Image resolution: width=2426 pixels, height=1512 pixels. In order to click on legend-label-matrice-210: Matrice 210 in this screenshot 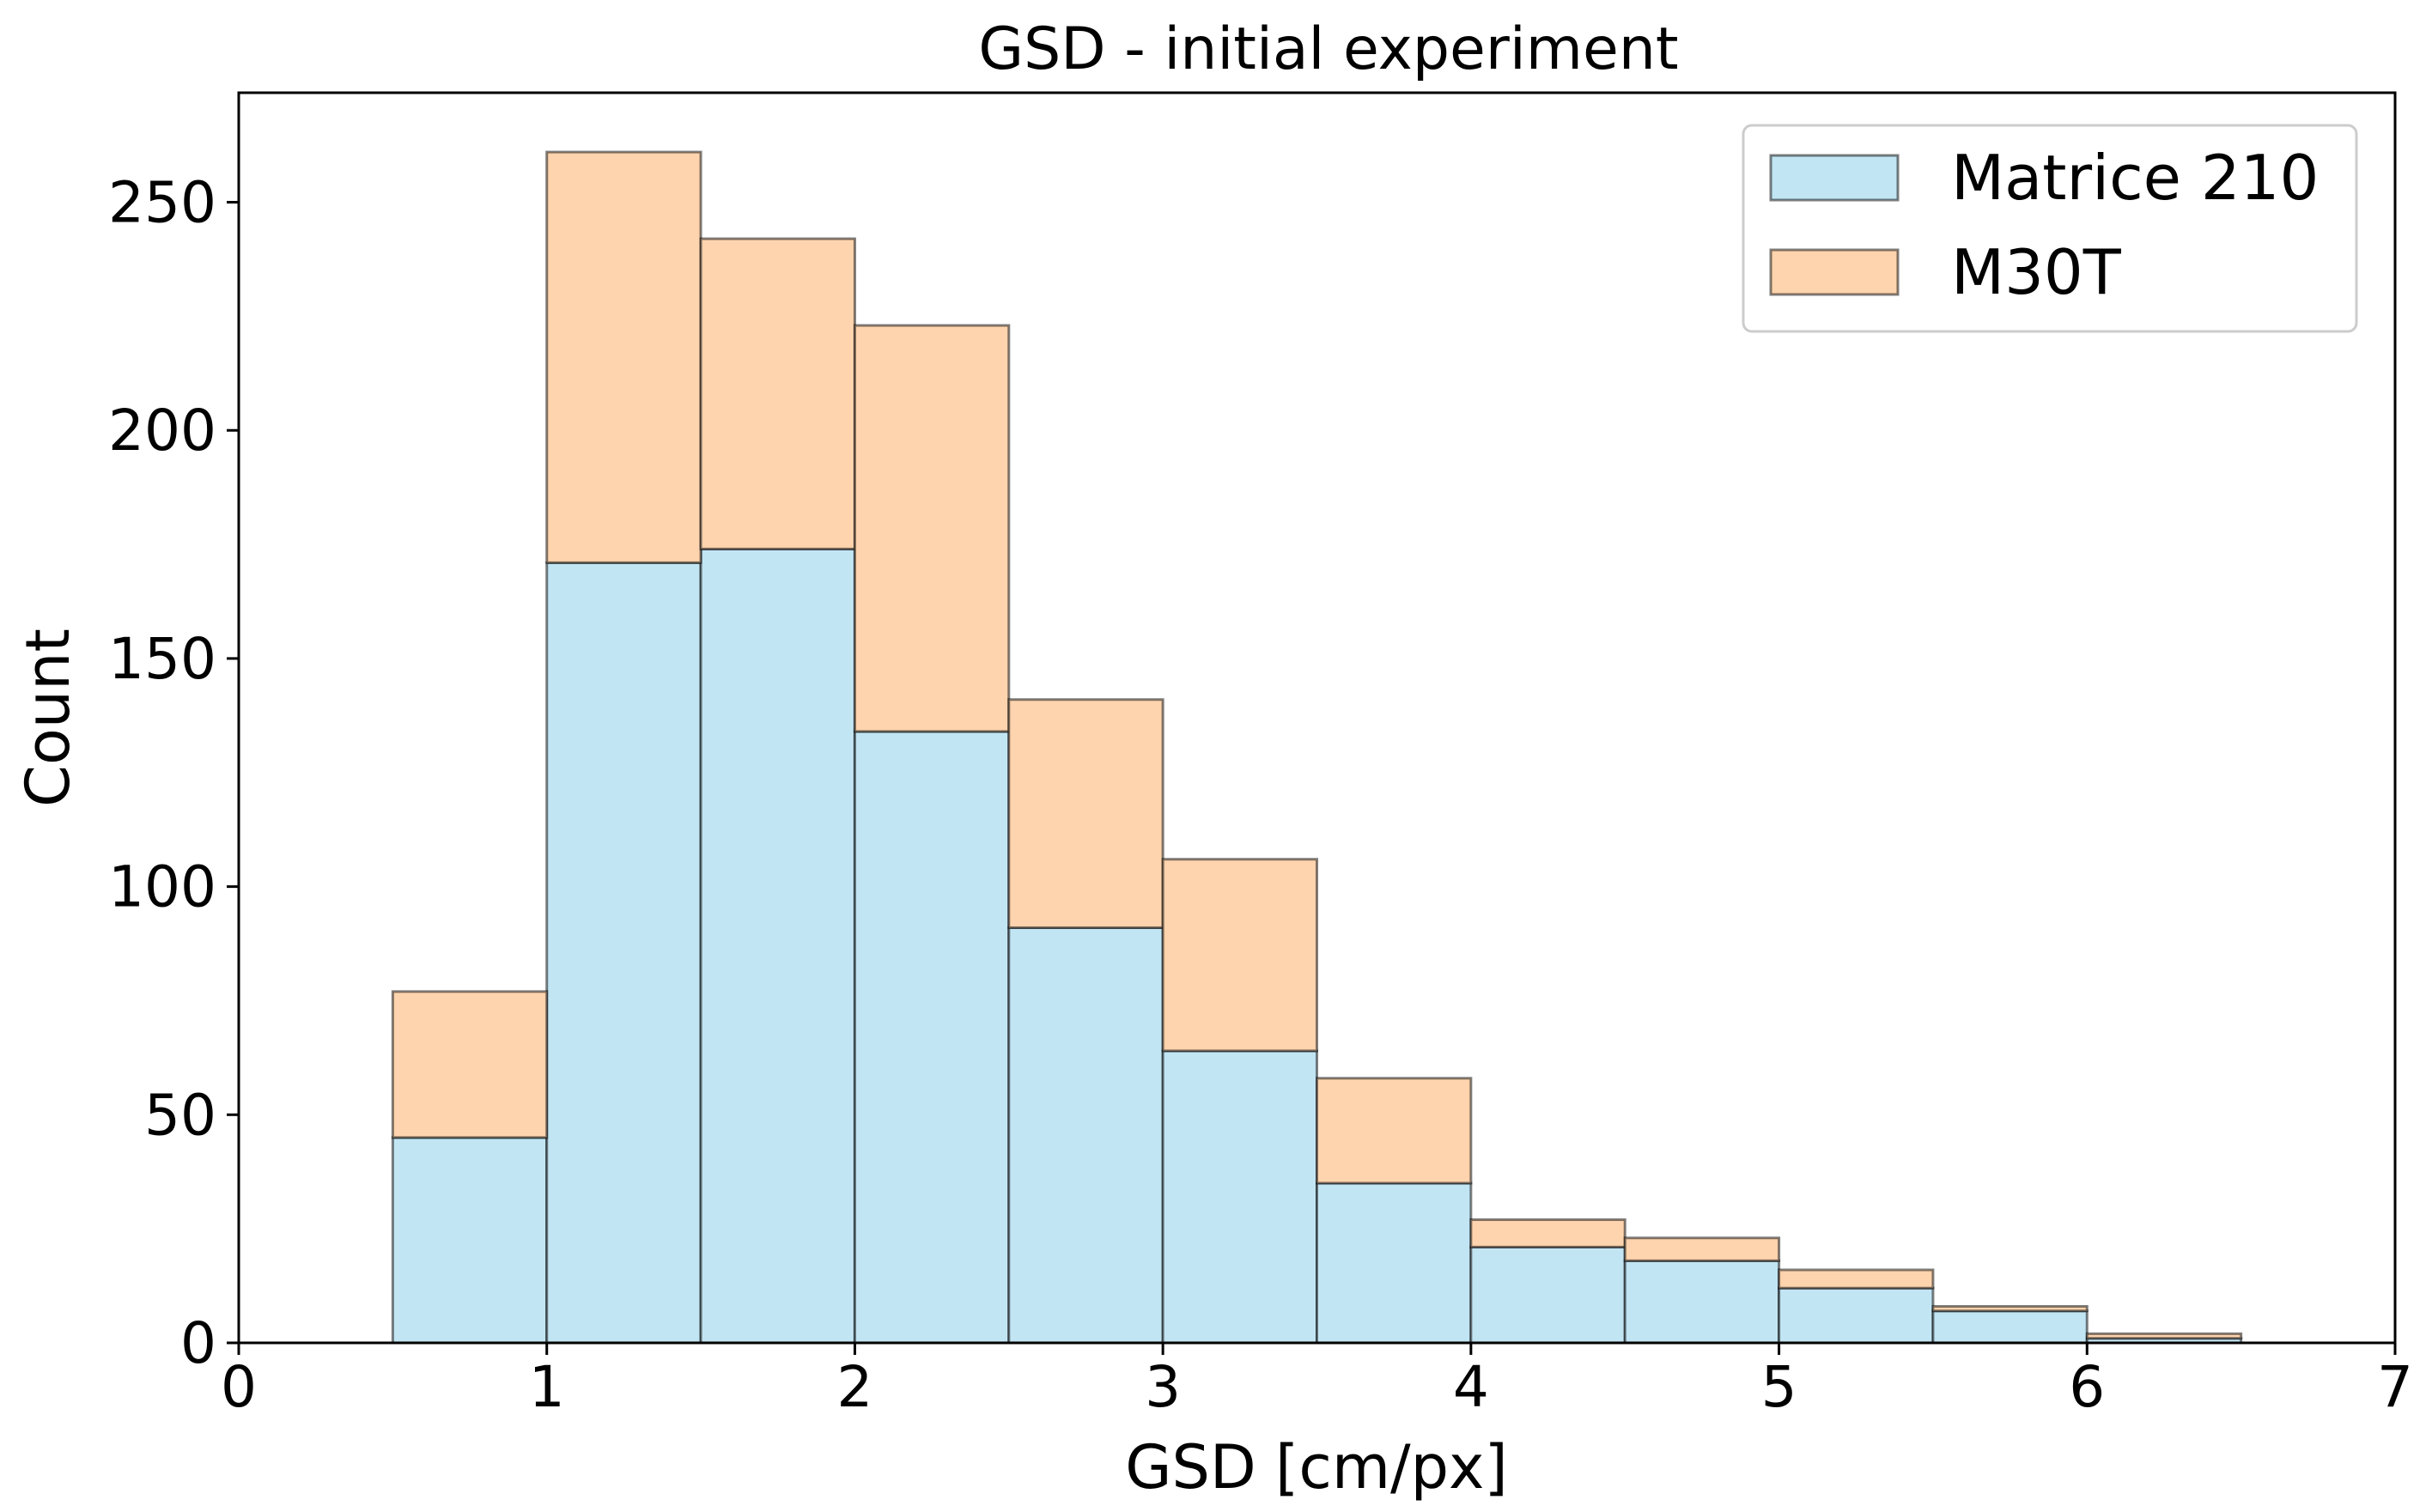, I will do `click(2135, 178)`.